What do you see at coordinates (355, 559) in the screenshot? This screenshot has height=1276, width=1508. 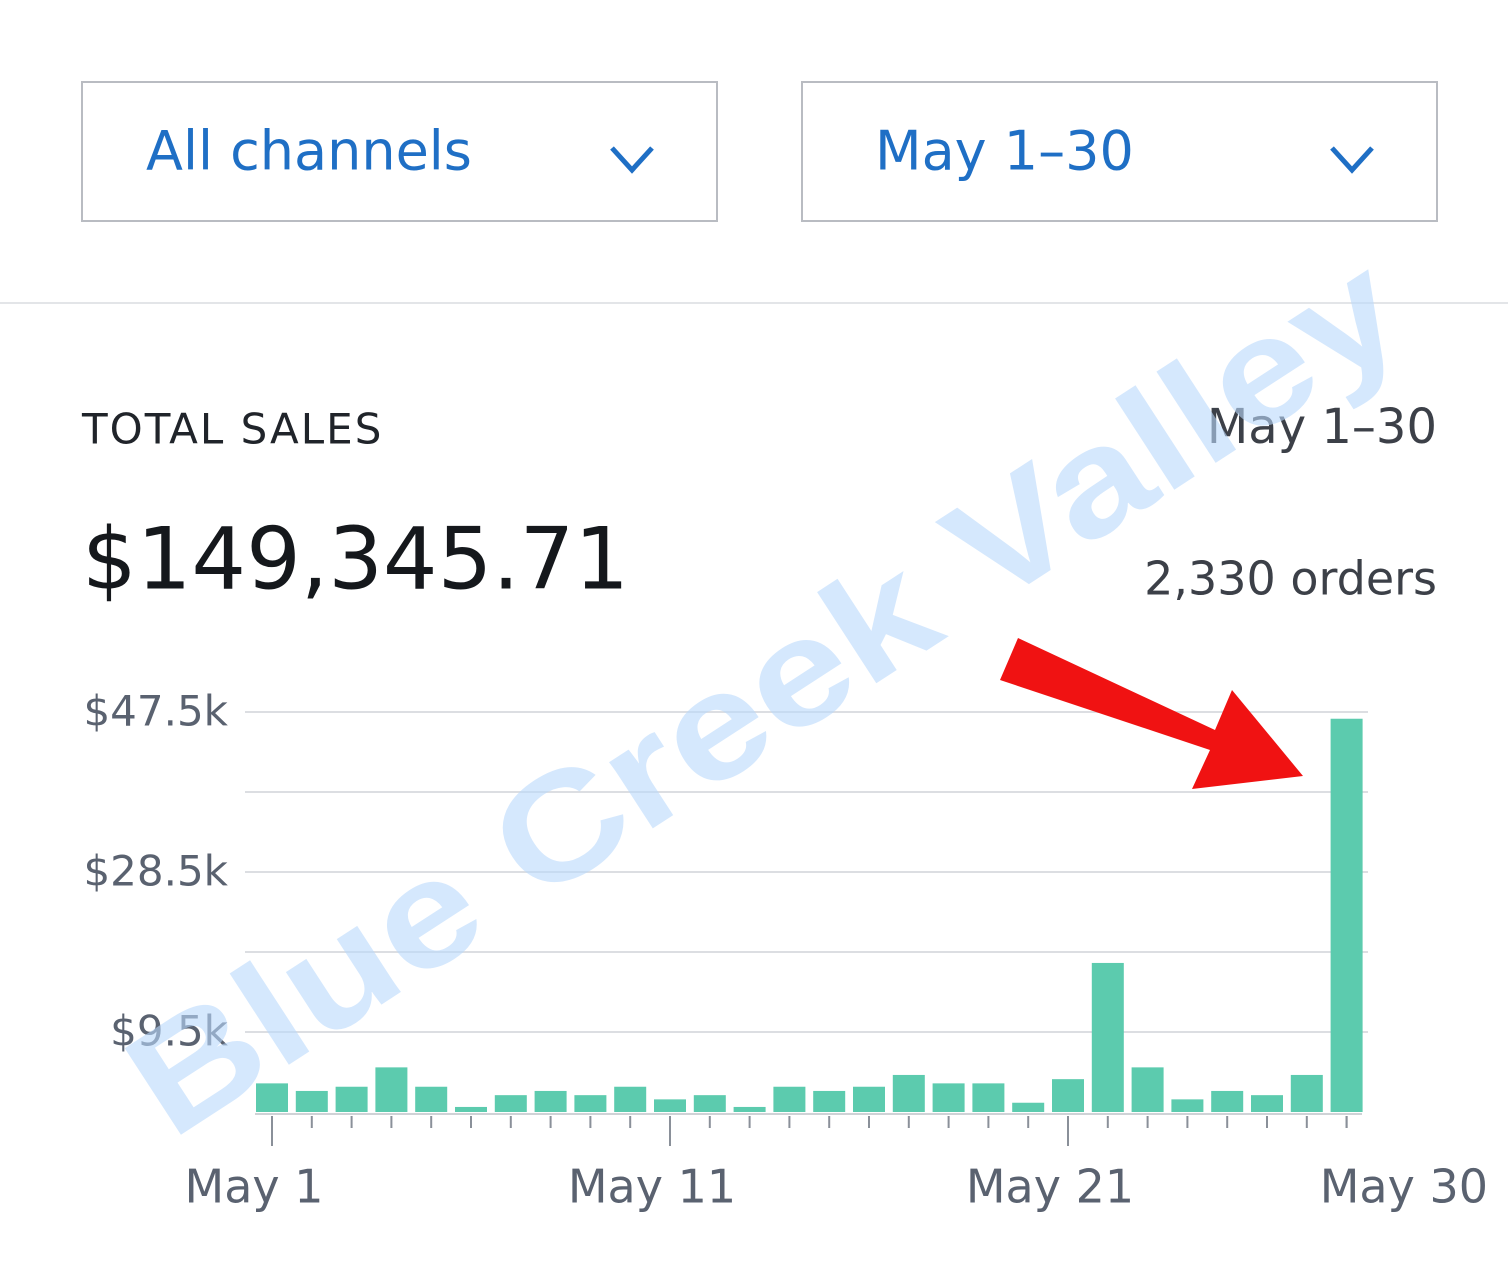 I see `total-sales: $149,345.71` at bounding box center [355, 559].